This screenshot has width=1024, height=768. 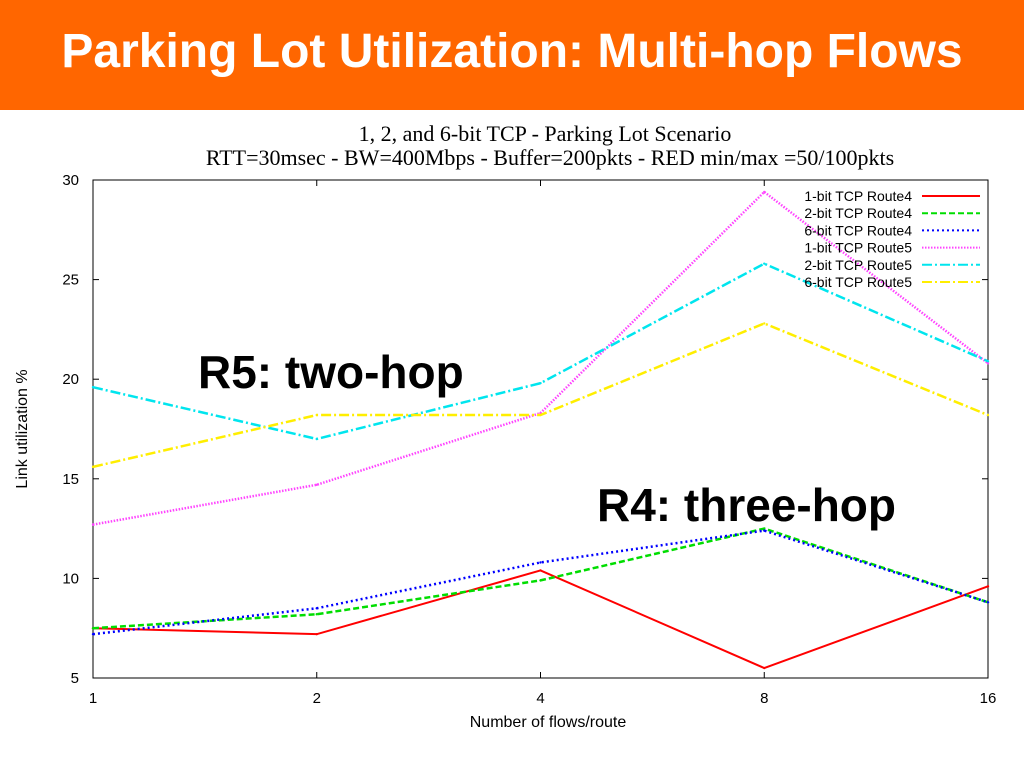 I want to click on y-tick-label: 20, so click(x=70, y=379).